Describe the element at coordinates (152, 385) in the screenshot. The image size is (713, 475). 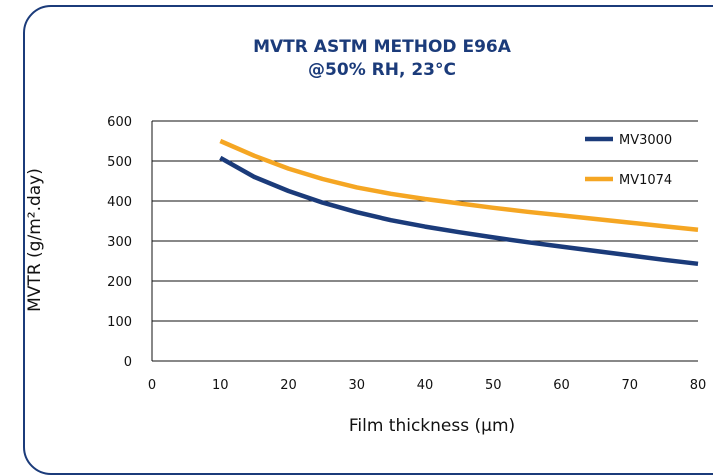
I see `x-tick-label: 0` at that location.